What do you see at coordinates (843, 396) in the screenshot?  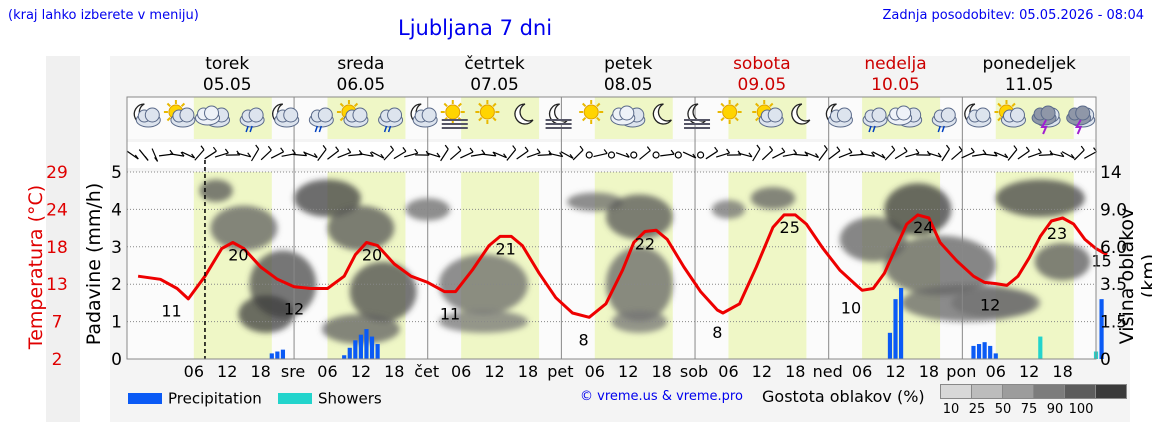 I see `cloud-density-title: Gostota oblakov (%)` at bounding box center [843, 396].